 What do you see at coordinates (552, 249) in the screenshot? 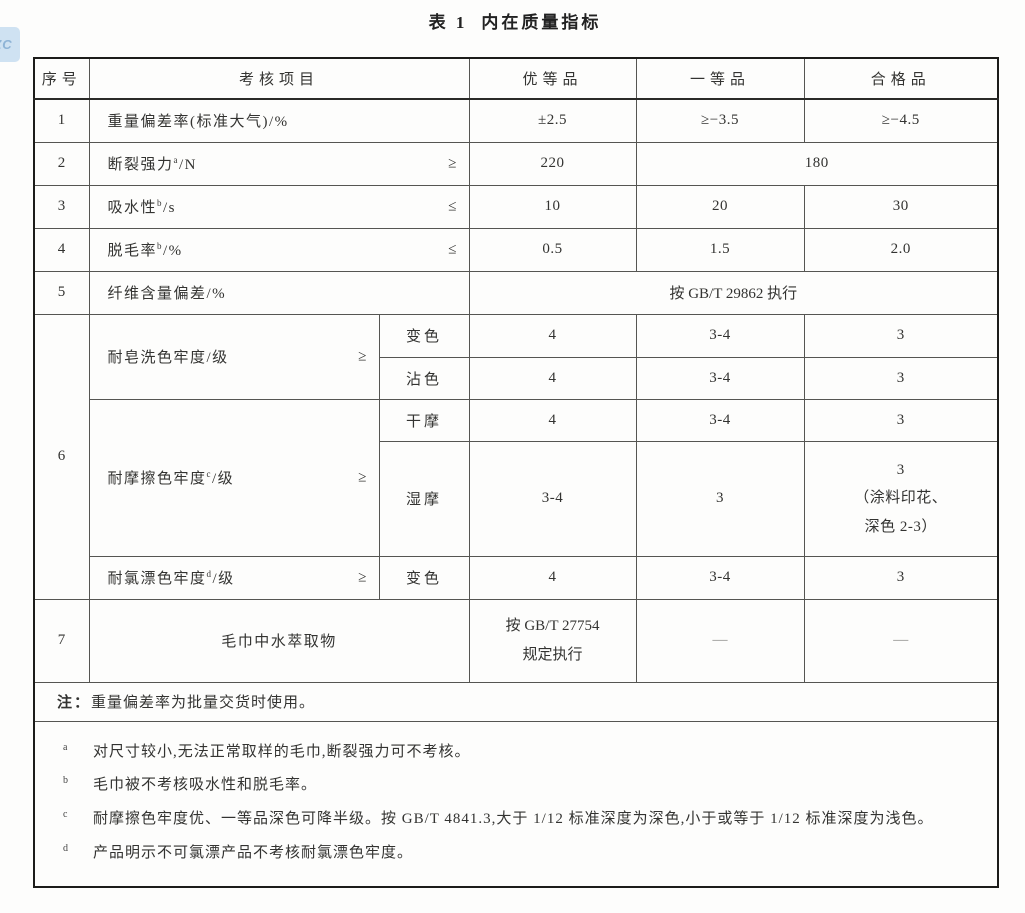
I see `value-premium: 0.5` at bounding box center [552, 249].